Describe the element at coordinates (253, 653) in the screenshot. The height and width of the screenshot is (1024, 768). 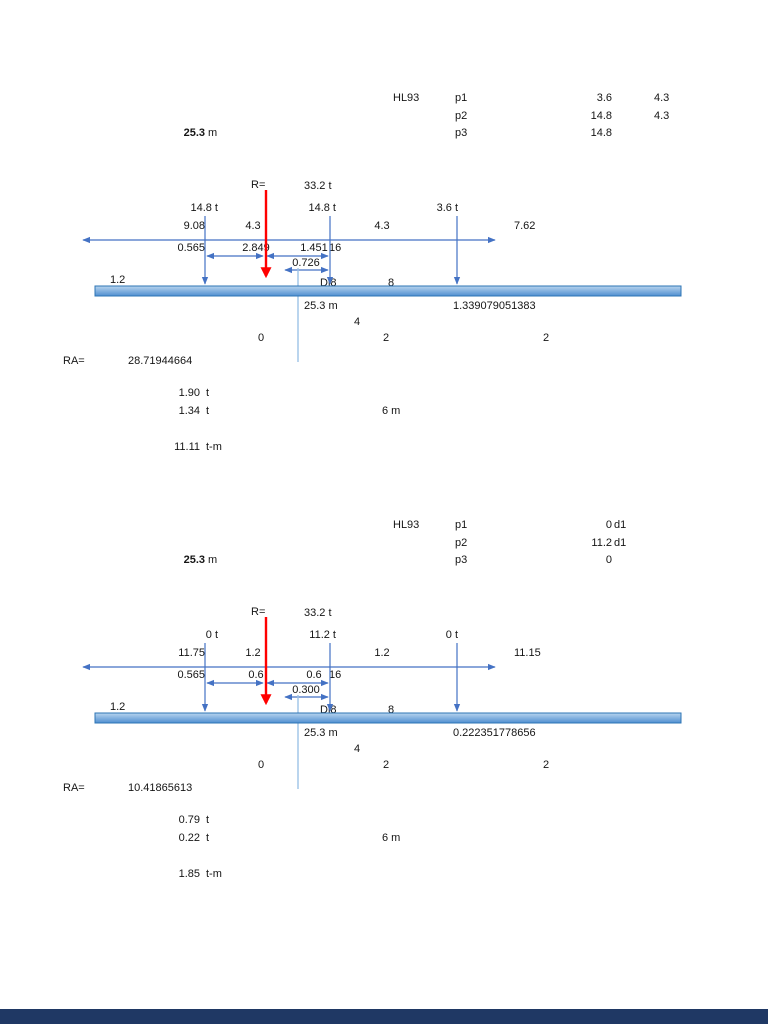
I see `dim-spacing-1: 1.2` at that location.